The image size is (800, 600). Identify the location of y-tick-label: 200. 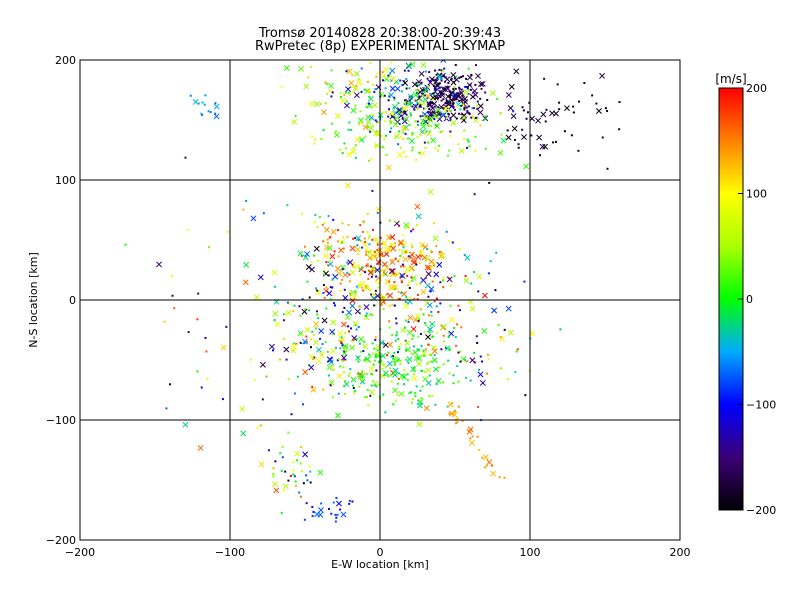
(65, 60).